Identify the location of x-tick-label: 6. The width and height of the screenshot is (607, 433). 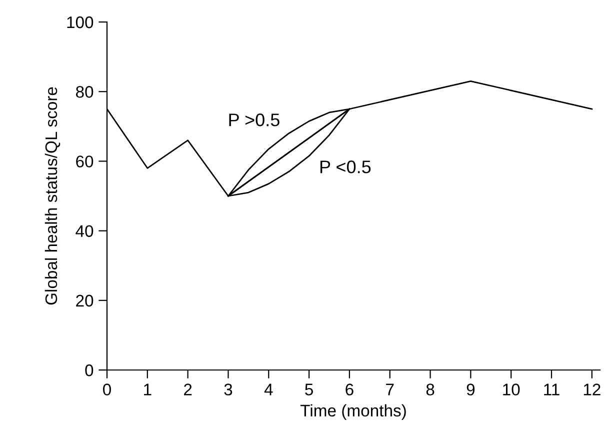
(350, 390).